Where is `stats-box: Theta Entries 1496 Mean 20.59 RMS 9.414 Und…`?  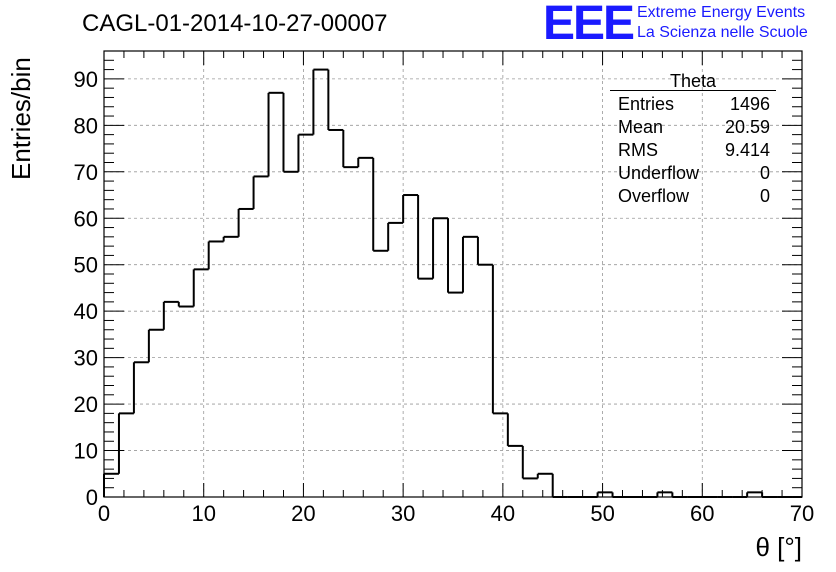
stats-box: Theta Entries 1496 Mean 20.59 RMS 9.414 Und… is located at coordinates (693, 140).